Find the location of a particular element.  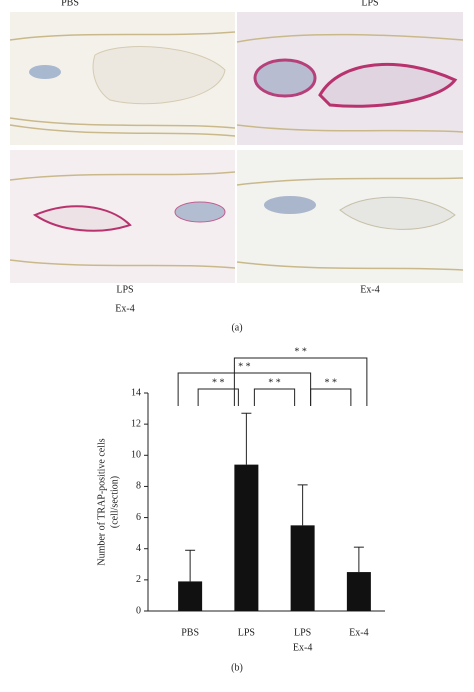

y-tick-label: 4 is located at coordinates (138, 548).